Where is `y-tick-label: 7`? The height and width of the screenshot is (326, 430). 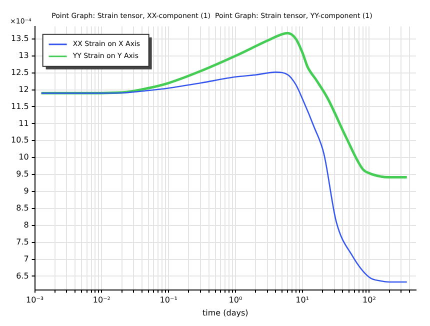 y-tick-label: 7 is located at coordinates (26, 259).